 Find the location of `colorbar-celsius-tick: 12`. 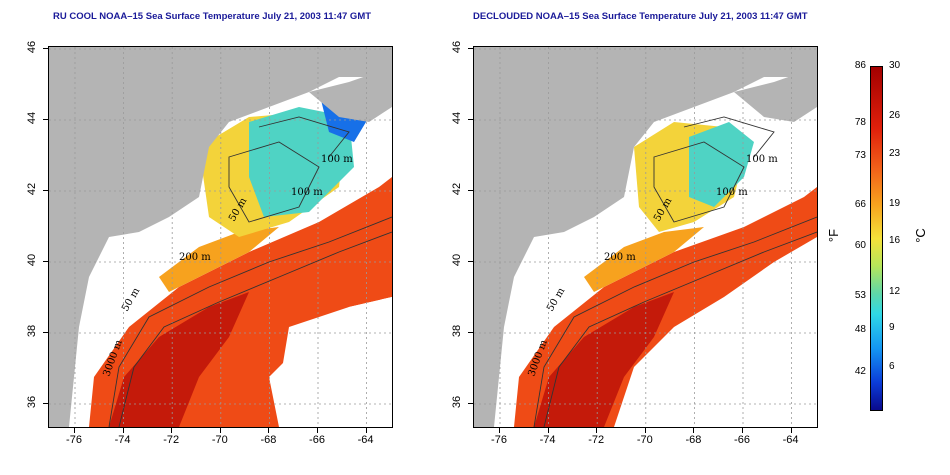

colorbar-celsius-tick: 12 is located at coordinates (895, 291).